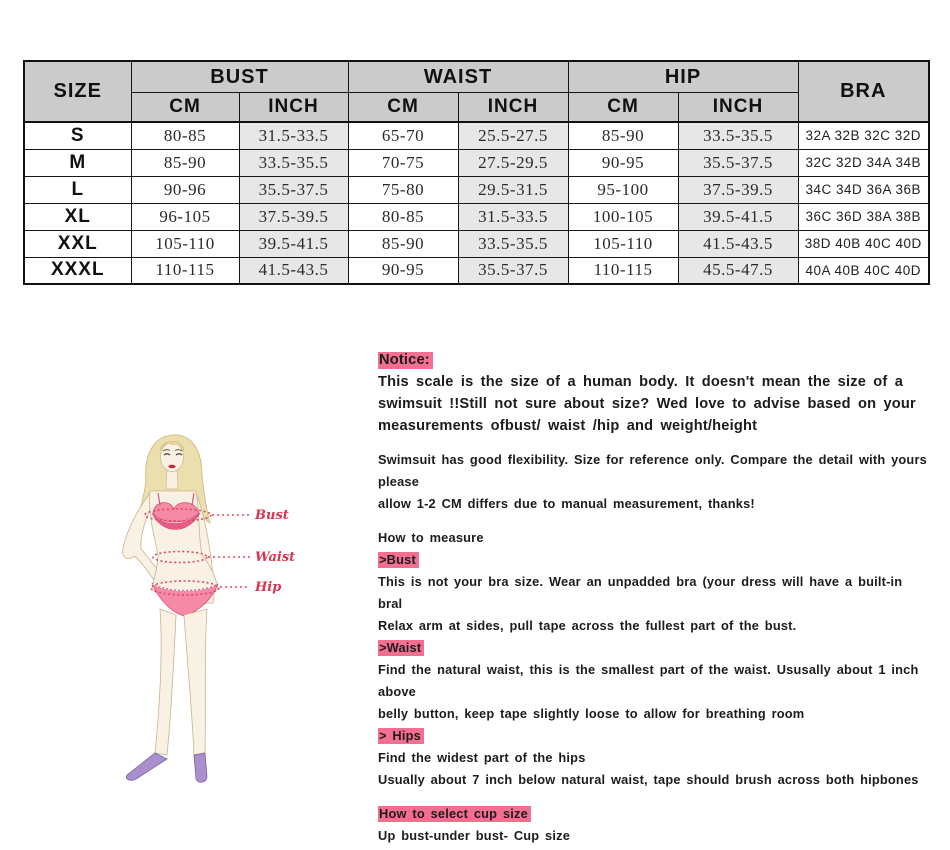 This screenshot has width=950, height=850. Describe the element at coordinates (738, 189) in the screenshot. I see `hip-inch-value: 37.5-39.5` at that location.